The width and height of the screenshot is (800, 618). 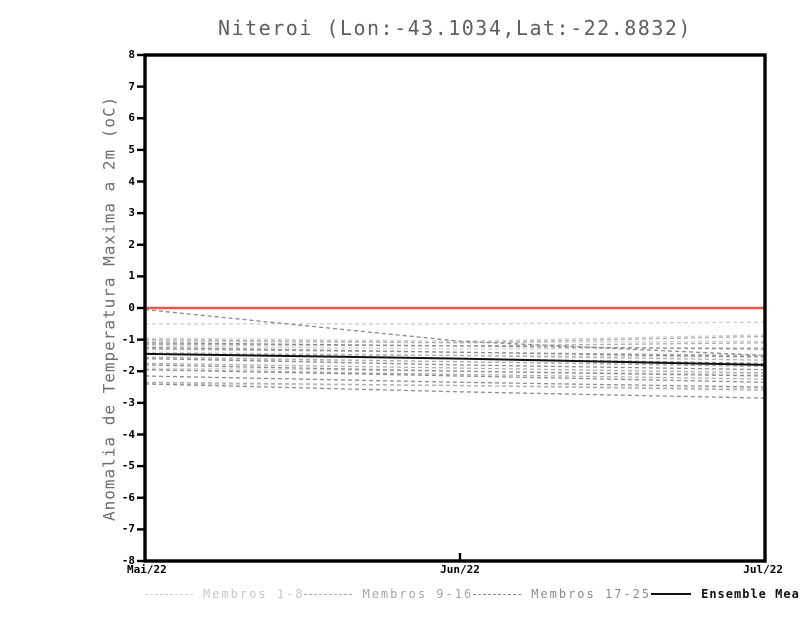 I want to click on y-tick-label: 3, so click(x=131, y=213).